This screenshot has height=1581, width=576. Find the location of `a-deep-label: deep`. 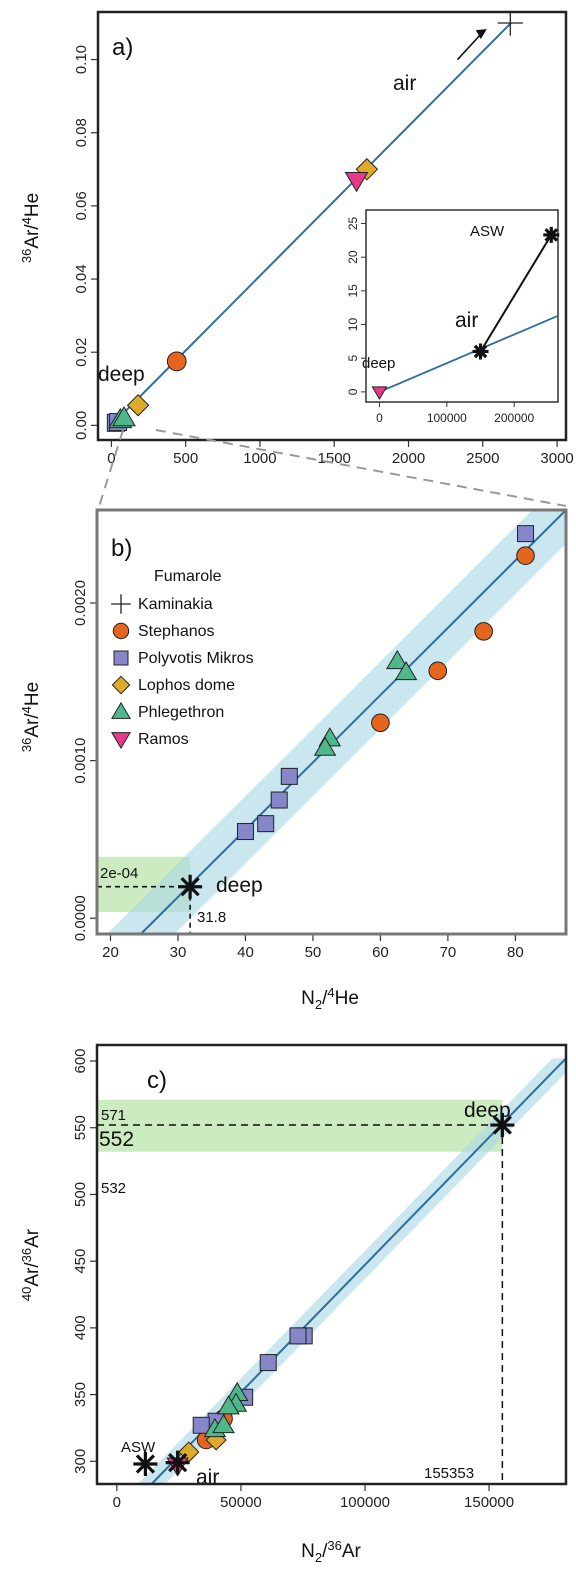

a-deep-label: deep is located at coordinates (121, 374).